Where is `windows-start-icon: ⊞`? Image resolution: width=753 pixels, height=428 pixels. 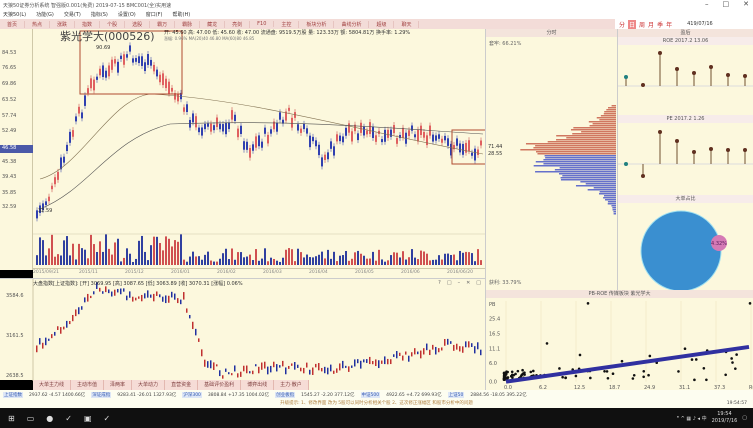
windows-start-icon: ⊞ is located at coordinates (11, 418).